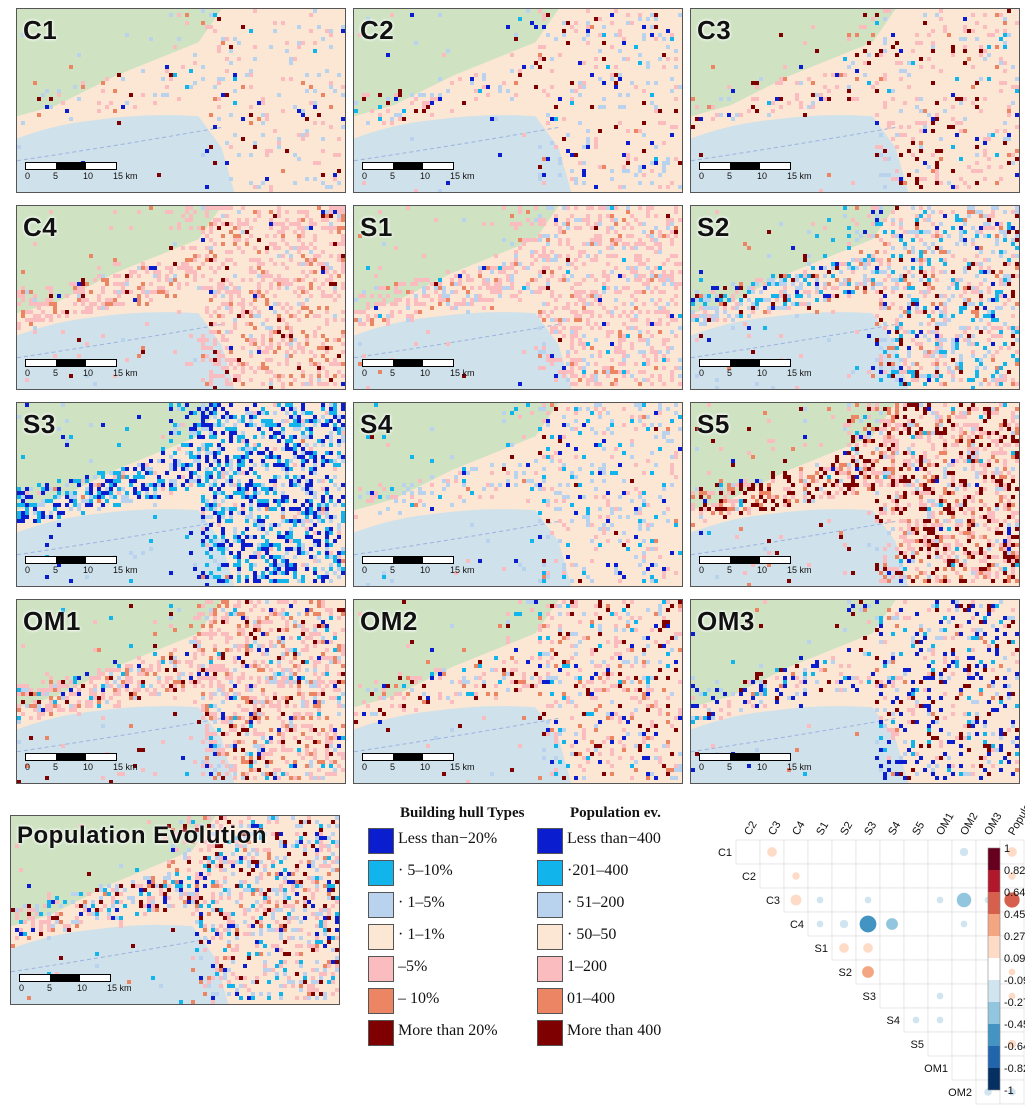  Describe the element at coordinates (713, 227) in the screenshot. I see `panel-label: S2` at that location.